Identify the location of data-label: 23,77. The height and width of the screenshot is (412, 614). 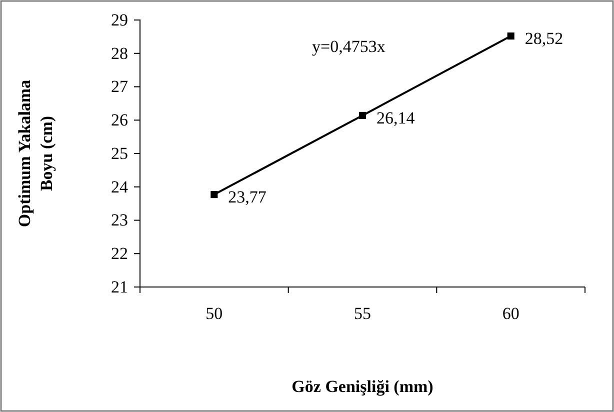
(247, 197).